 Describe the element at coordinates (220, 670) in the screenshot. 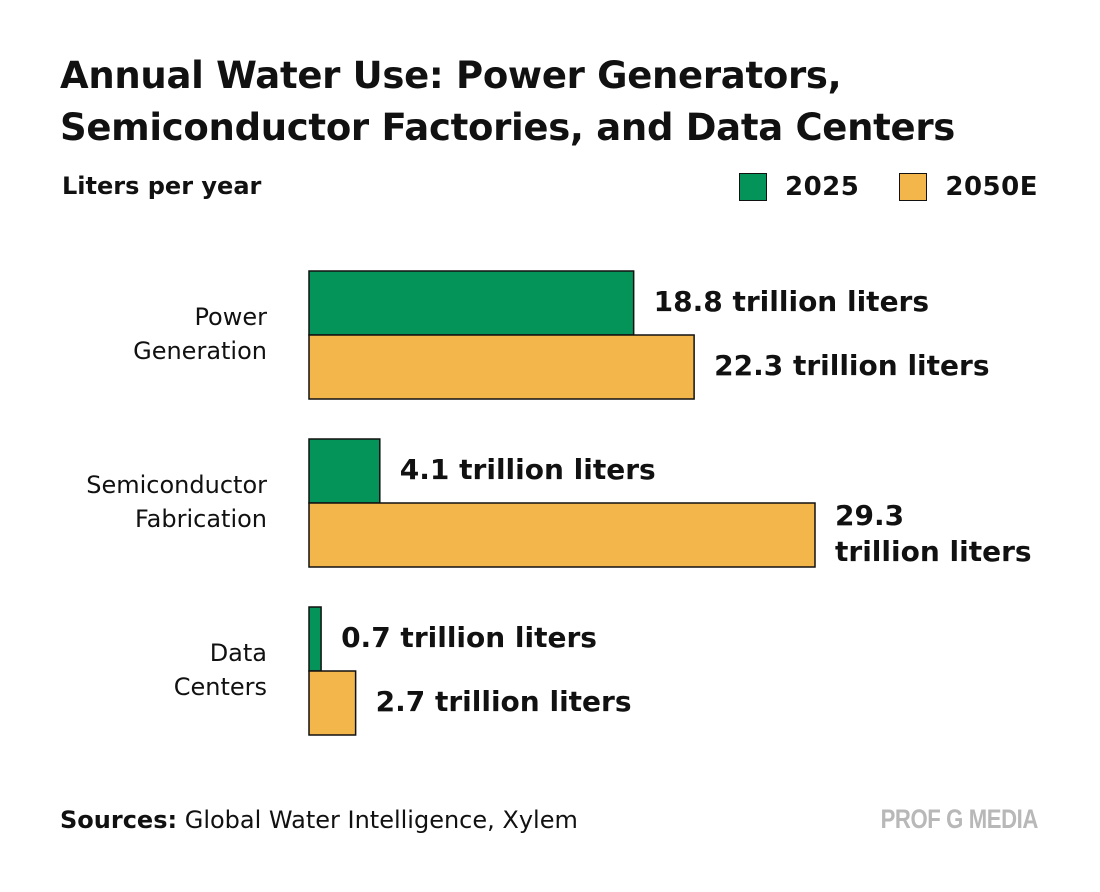

I see `category-label-2: Data Centers` at that location.